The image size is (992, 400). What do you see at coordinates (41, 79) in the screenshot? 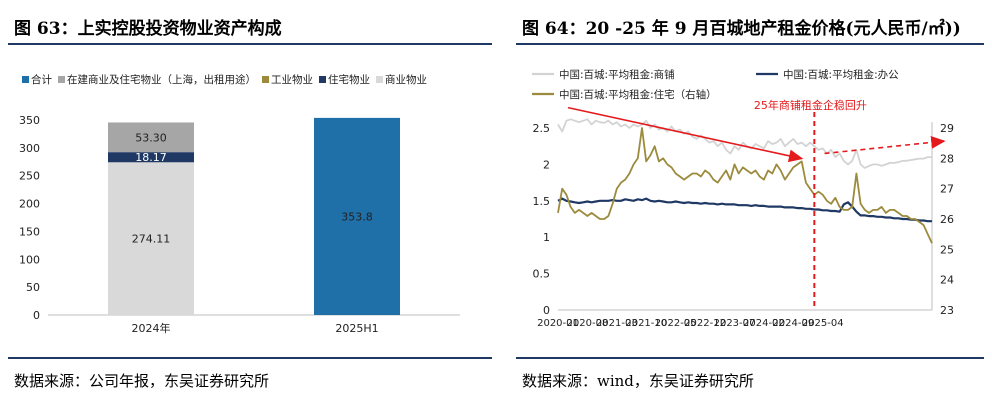
I see `legend-label: 合计` at bounding box center [41, 79].